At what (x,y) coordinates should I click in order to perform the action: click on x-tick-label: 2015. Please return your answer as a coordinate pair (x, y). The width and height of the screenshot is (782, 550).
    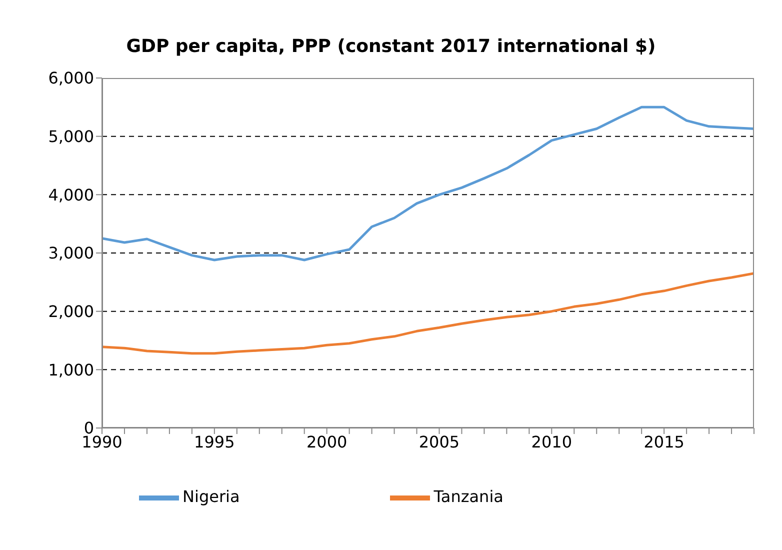
    Looking at the image, I should click on (664, 442).